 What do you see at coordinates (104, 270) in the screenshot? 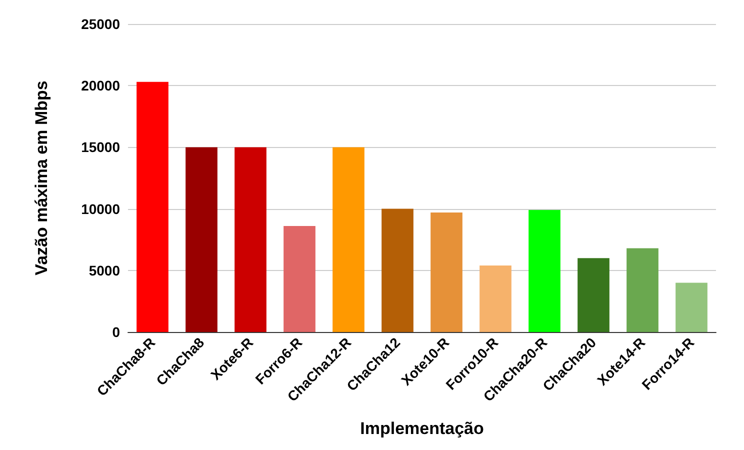
I see `y-tick-label: 5000` at bounding box center [104, 270].